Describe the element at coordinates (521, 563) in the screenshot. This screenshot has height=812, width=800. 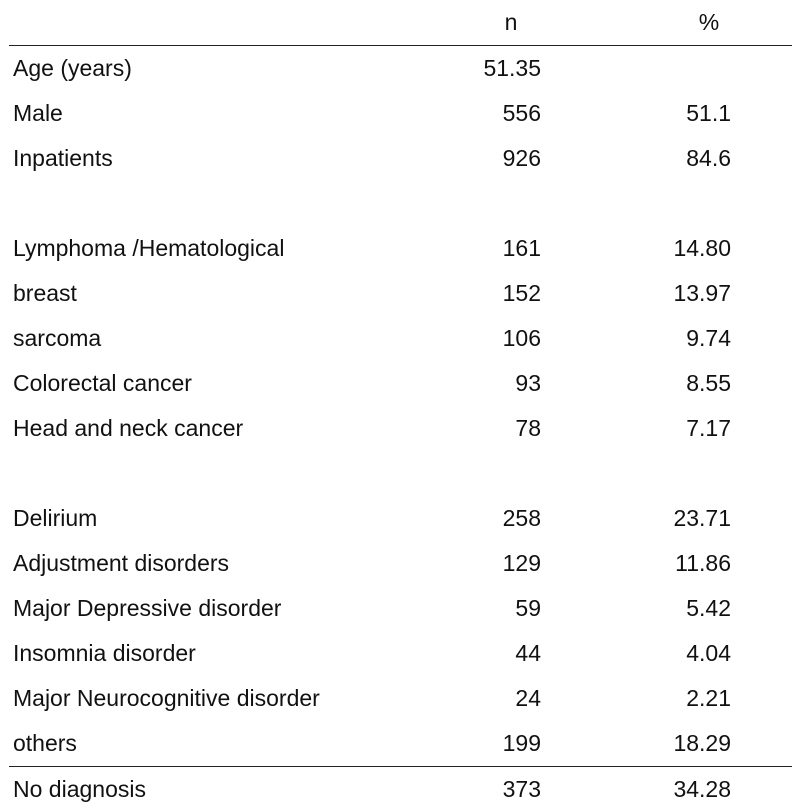
I see `row-n: 129` at that location.